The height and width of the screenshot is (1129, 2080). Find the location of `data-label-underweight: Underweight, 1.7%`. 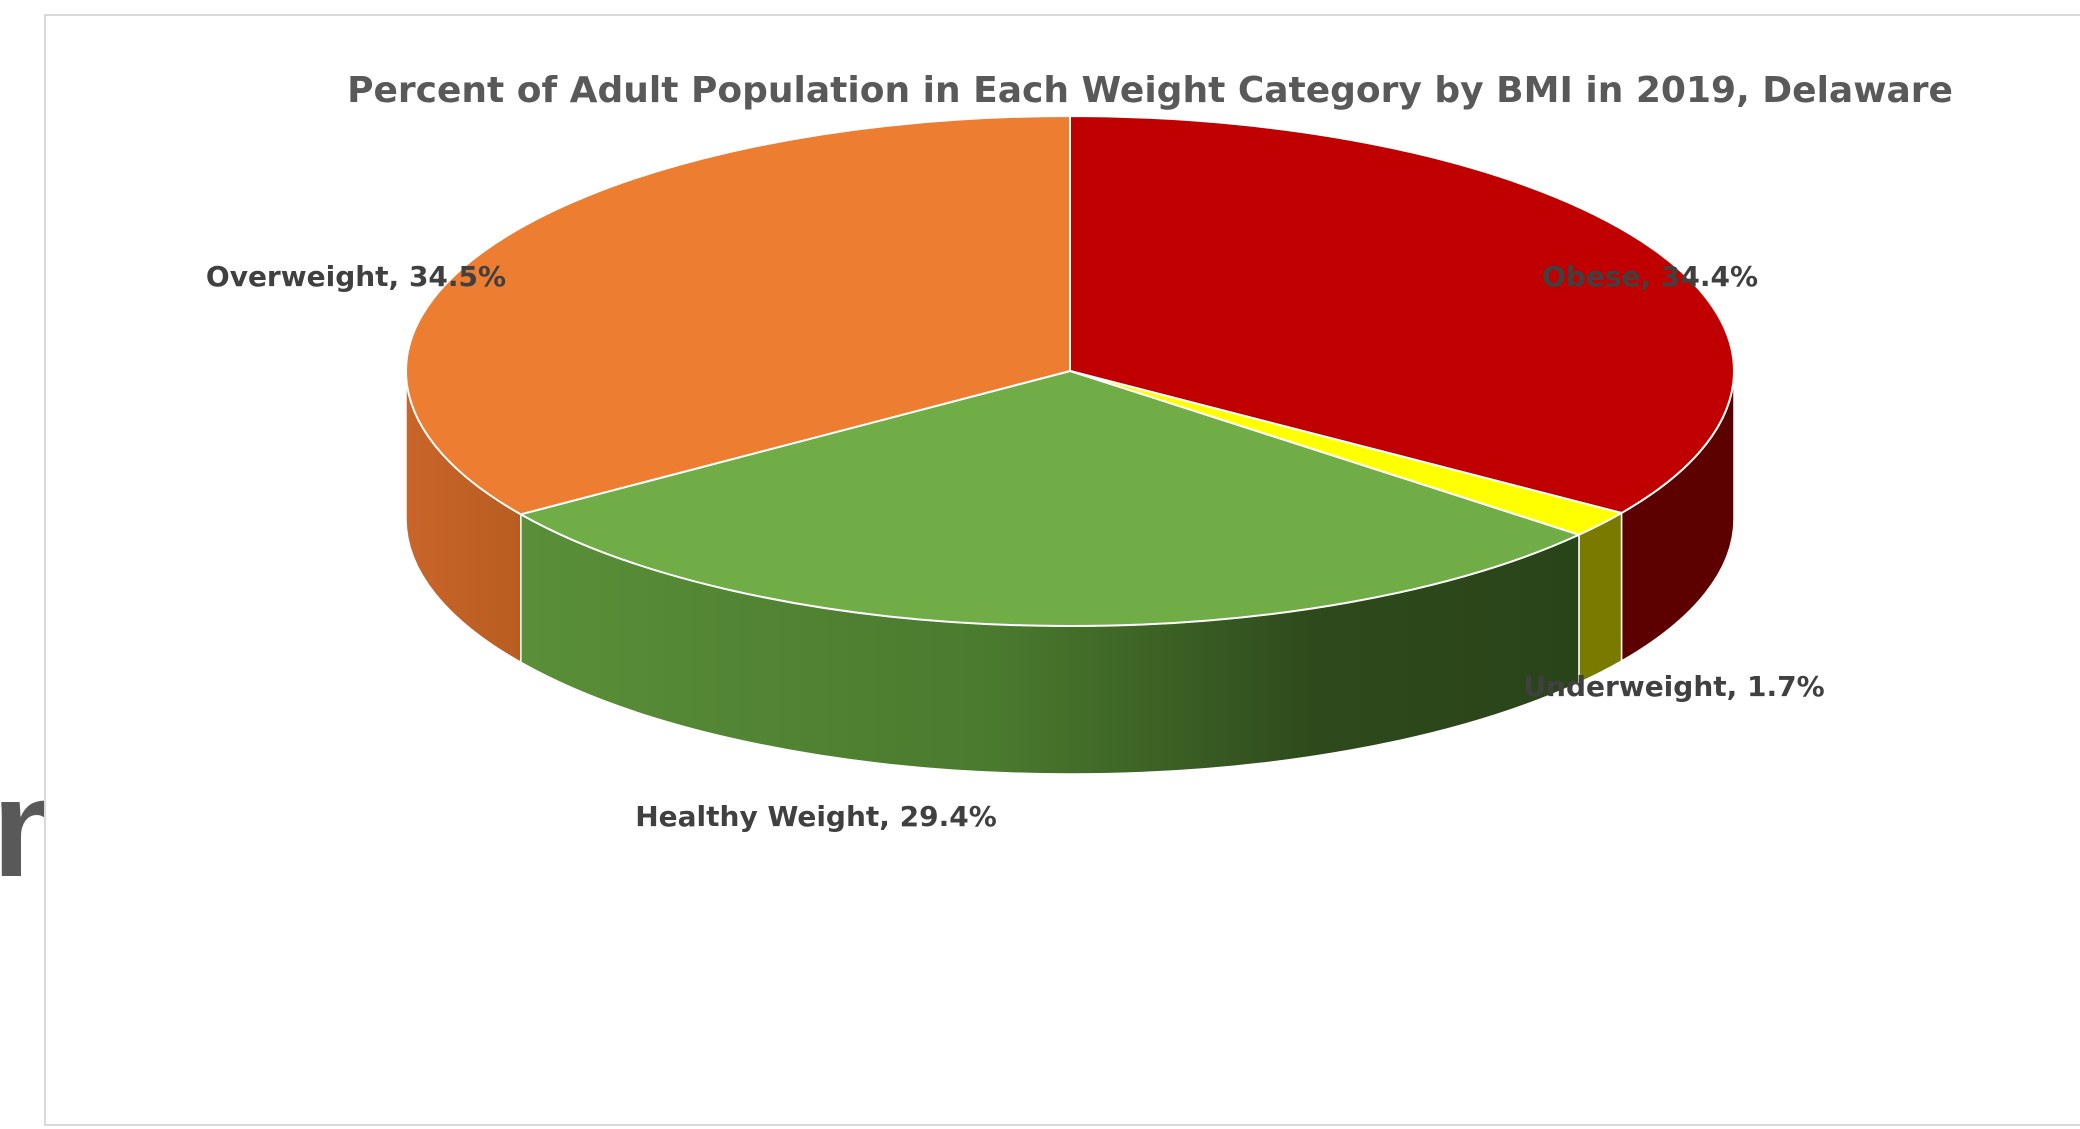

data-label-underweight: Underweight, 1.7% is located at coordinates (1673, 686).